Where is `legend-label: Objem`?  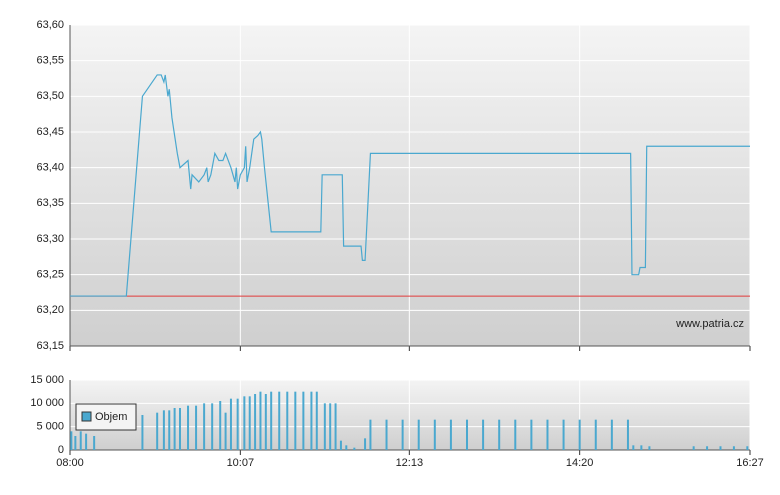
legend-label: Objem is located at coordinates (111, 417).